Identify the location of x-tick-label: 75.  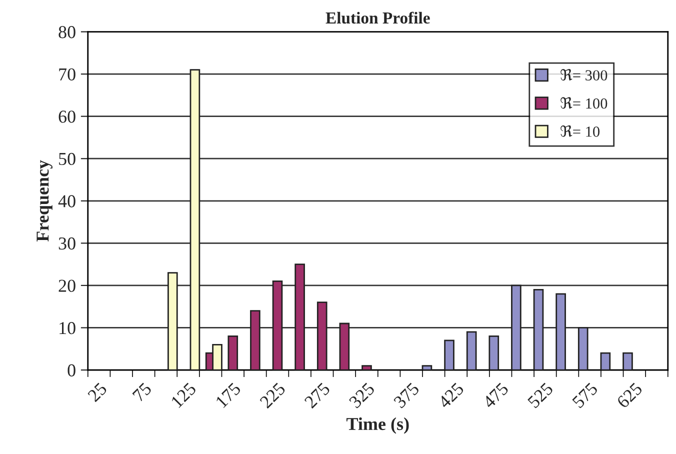
(142, 392).